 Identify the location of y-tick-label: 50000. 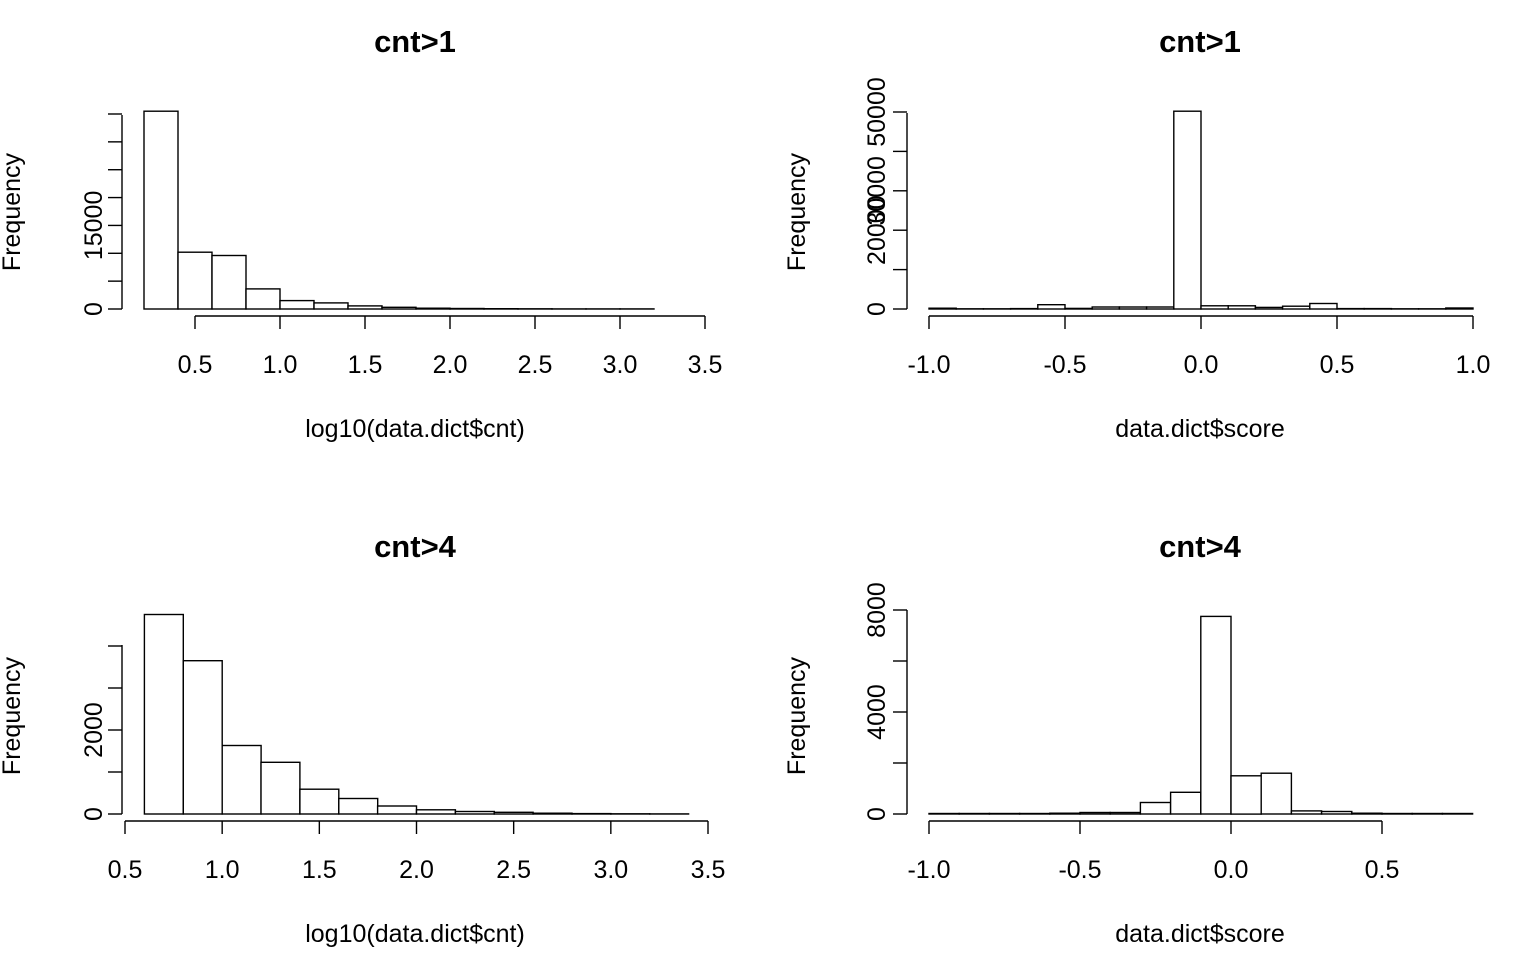
(877, 112).